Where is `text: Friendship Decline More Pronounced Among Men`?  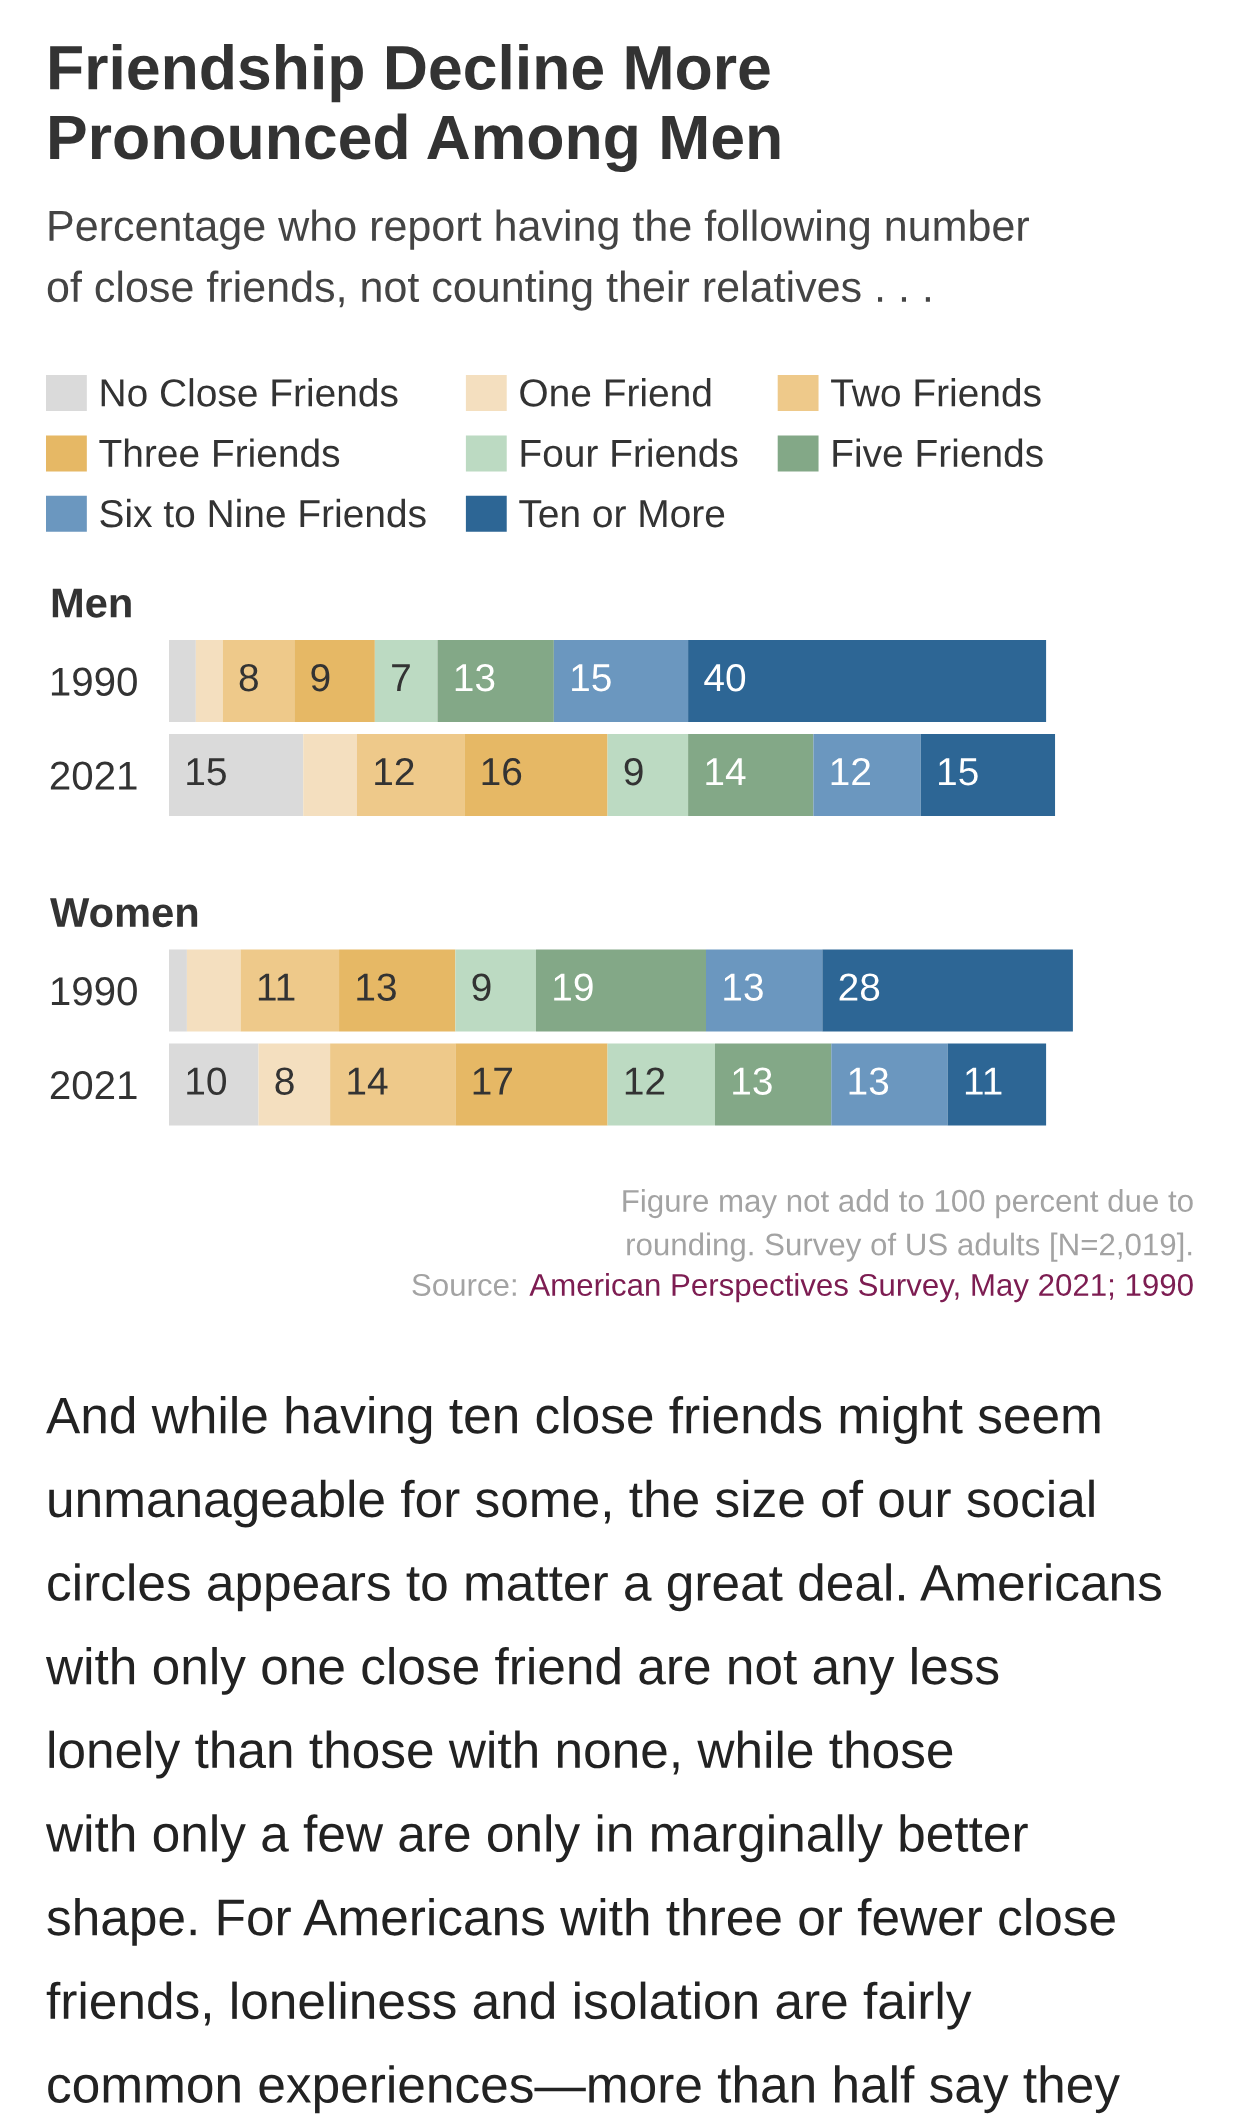 text: Friendship Decline More Pronounced Among Men is located at coordinates (415, 108).